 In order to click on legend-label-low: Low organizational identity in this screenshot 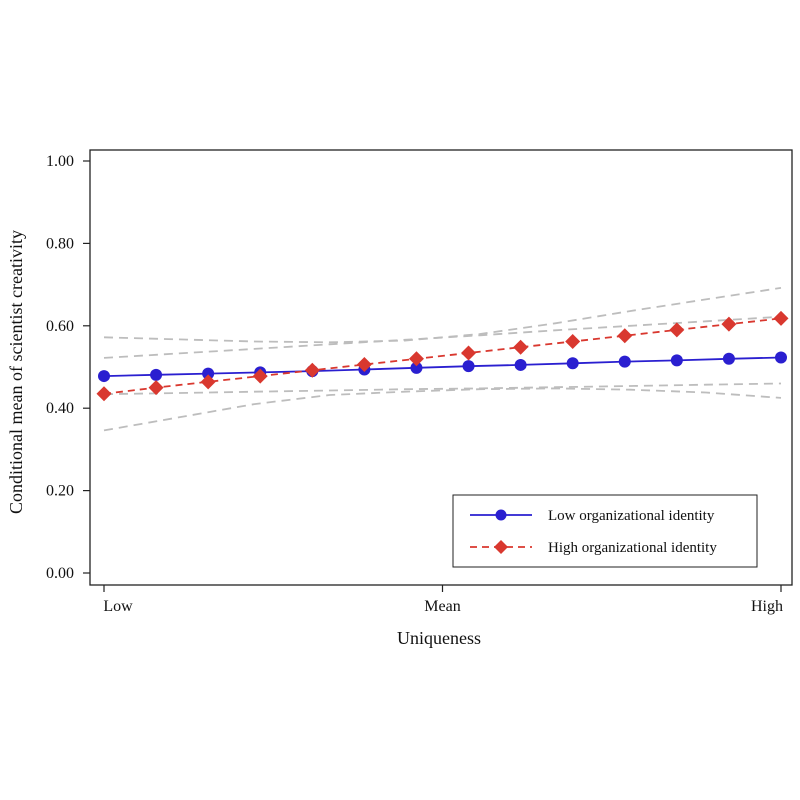, I will do `click(631, 516)`.